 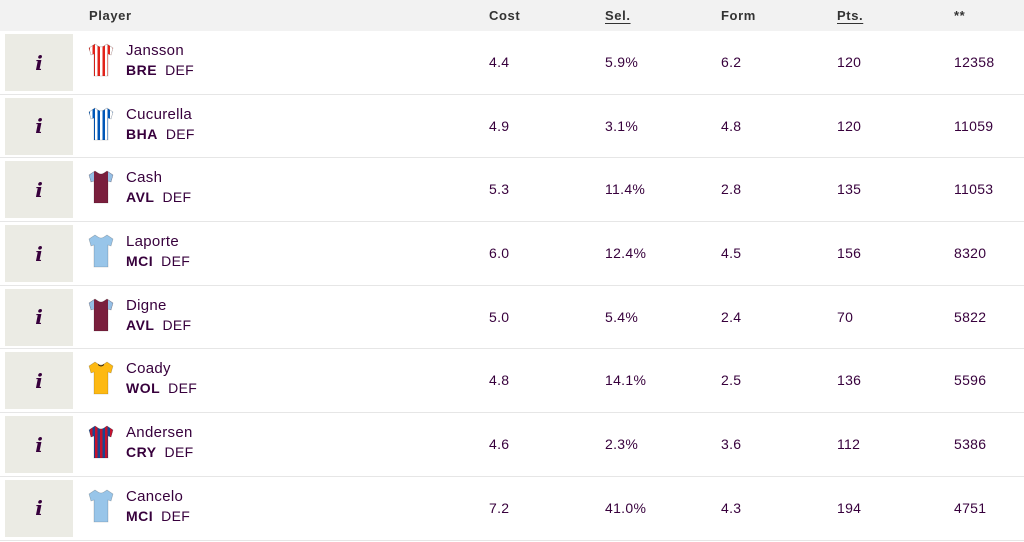 I want to click on cell-sort-stat: 5386, so click(x=970, y=444).